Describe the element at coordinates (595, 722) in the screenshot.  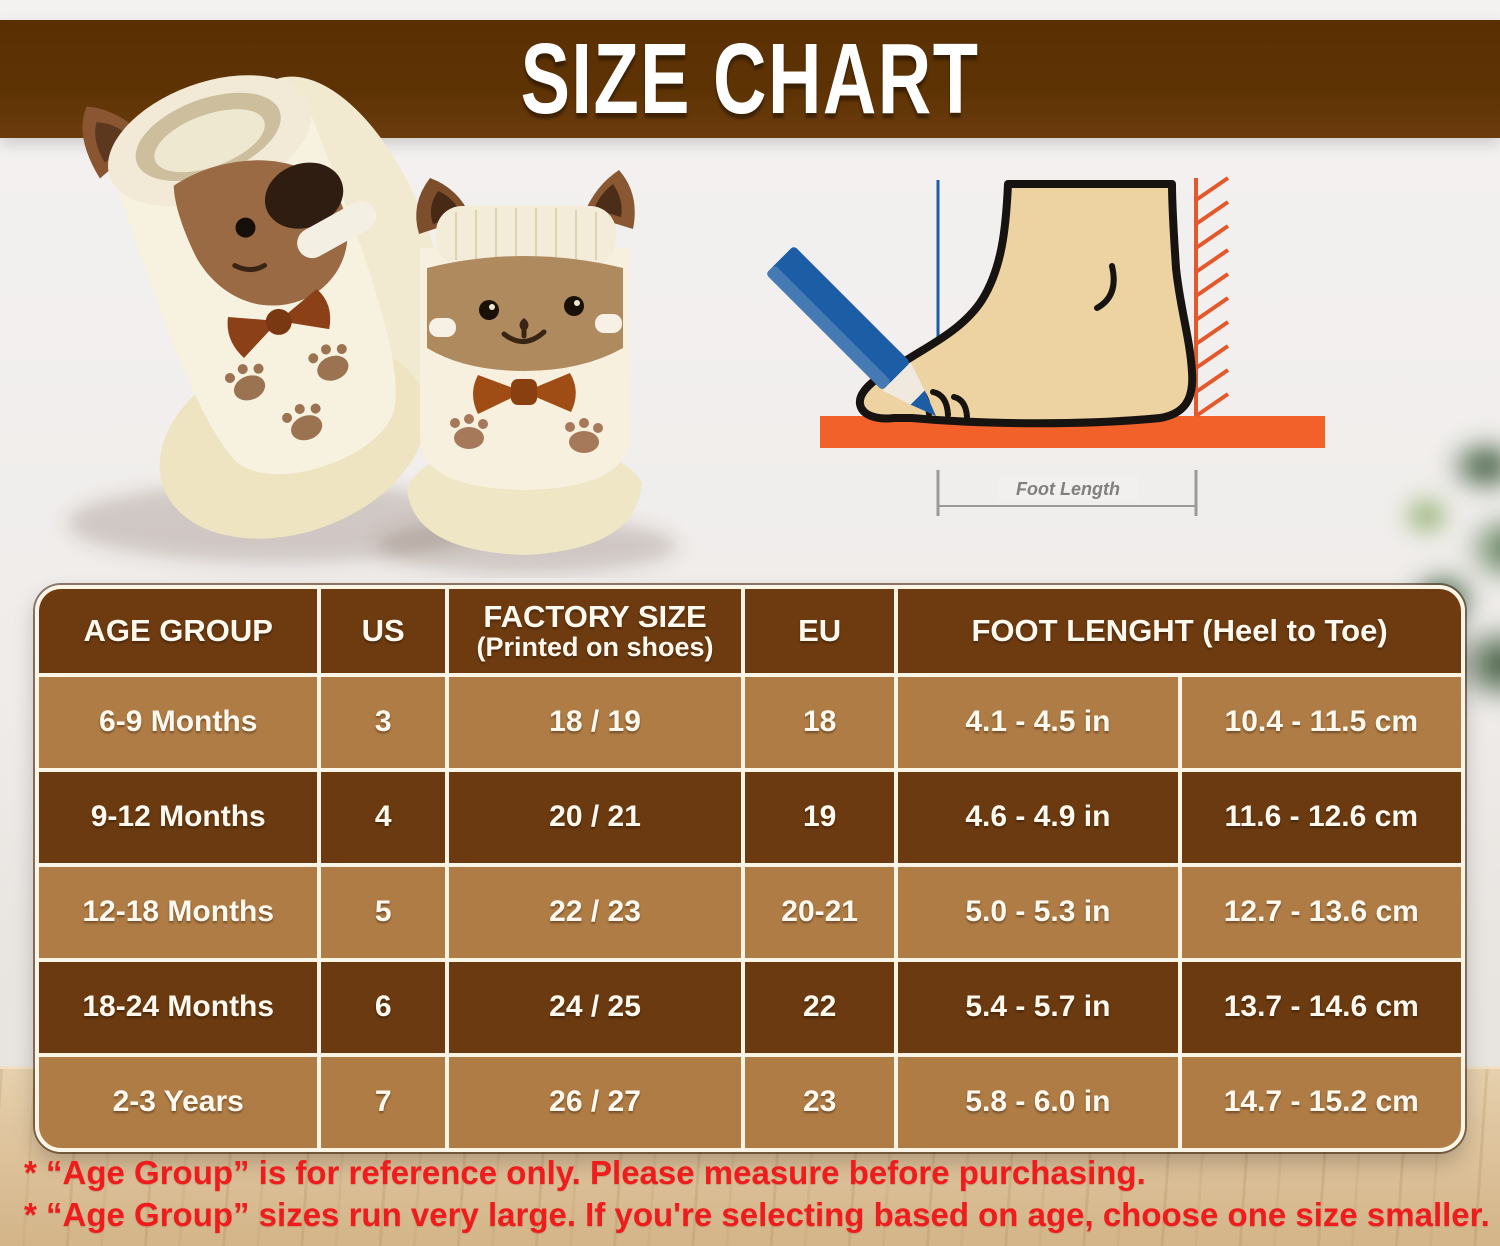
I see `cell-factory: 18 / 19` at that location.